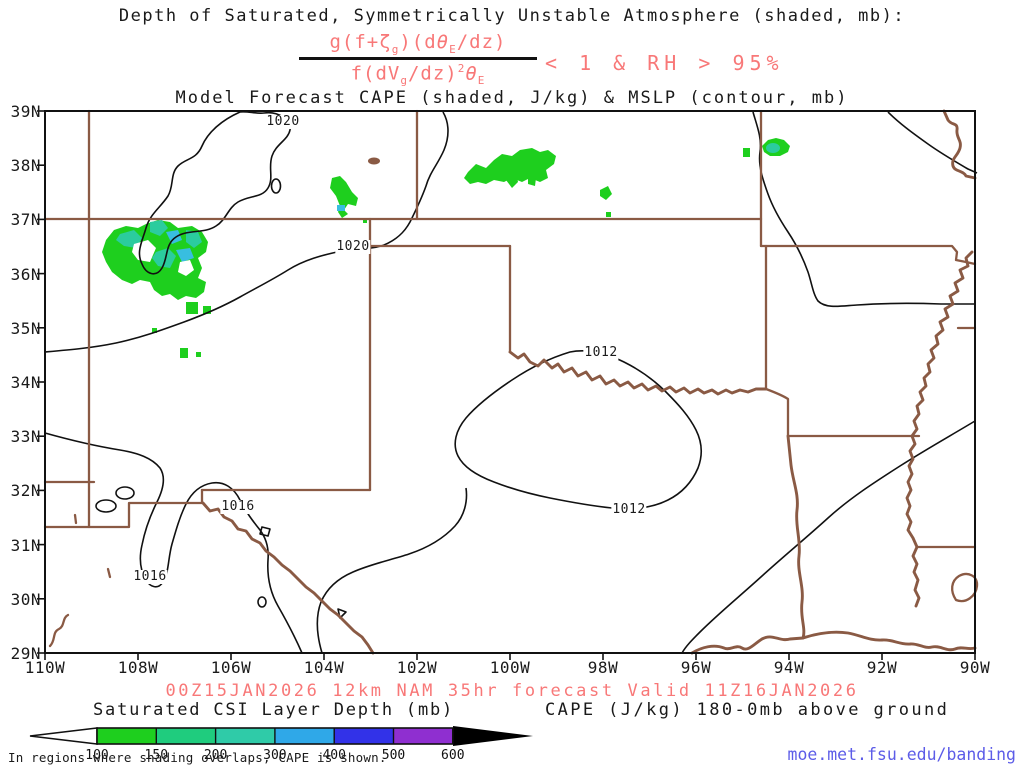  I want to click on red-river-border, so click(638, 373).